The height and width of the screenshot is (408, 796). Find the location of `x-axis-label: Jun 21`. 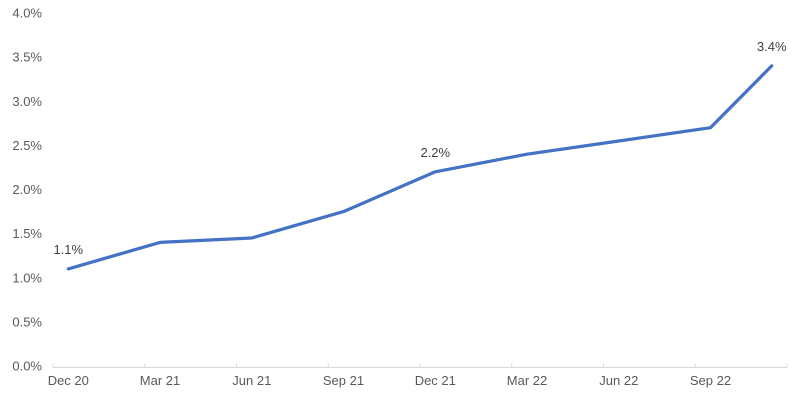

x-axis-label: Jun 21 is located at coordinates (251, 380).